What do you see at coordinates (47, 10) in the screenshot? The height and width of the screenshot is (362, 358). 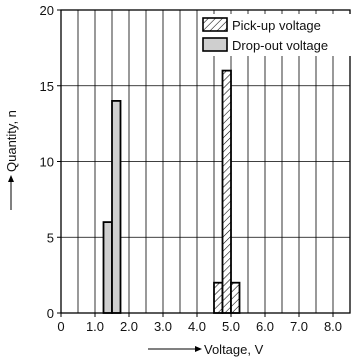 I see `y-tick-label: 20` at bounding box center [47, 10].